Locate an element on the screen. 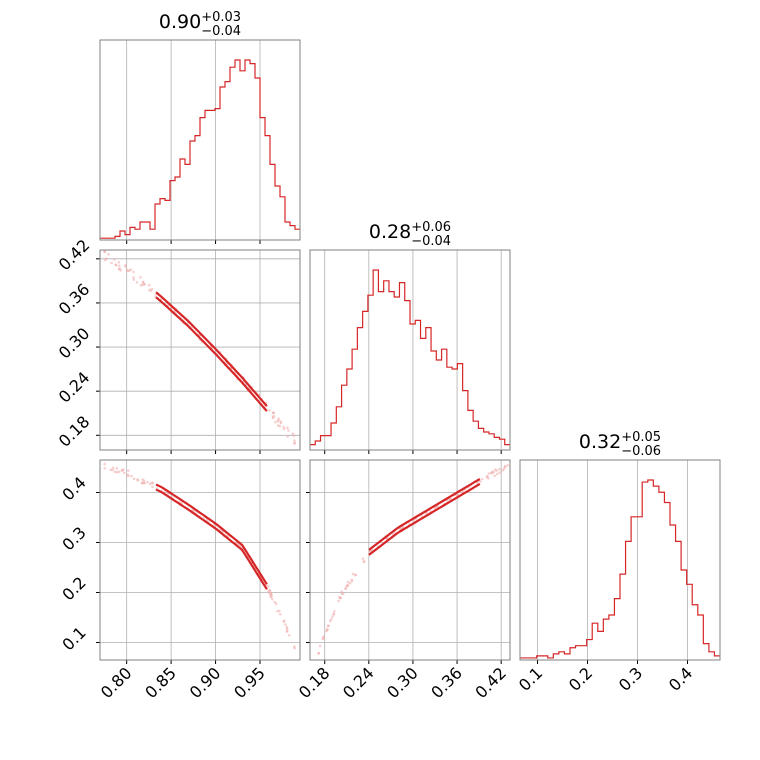 The image size is (760, 760). x-tick-label: 0.2 is located at coordinates (580, 678).